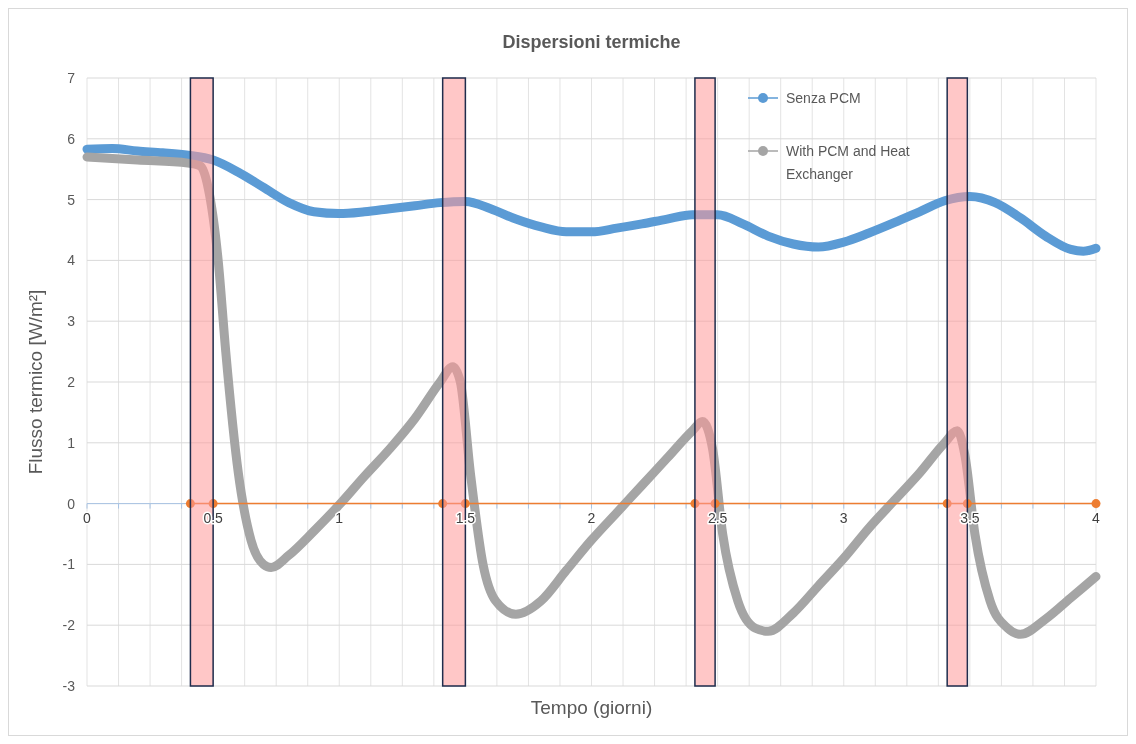 This screenshot has height=744, width=1136. I want to click on y-tick-label: 4, so click(71, 260).